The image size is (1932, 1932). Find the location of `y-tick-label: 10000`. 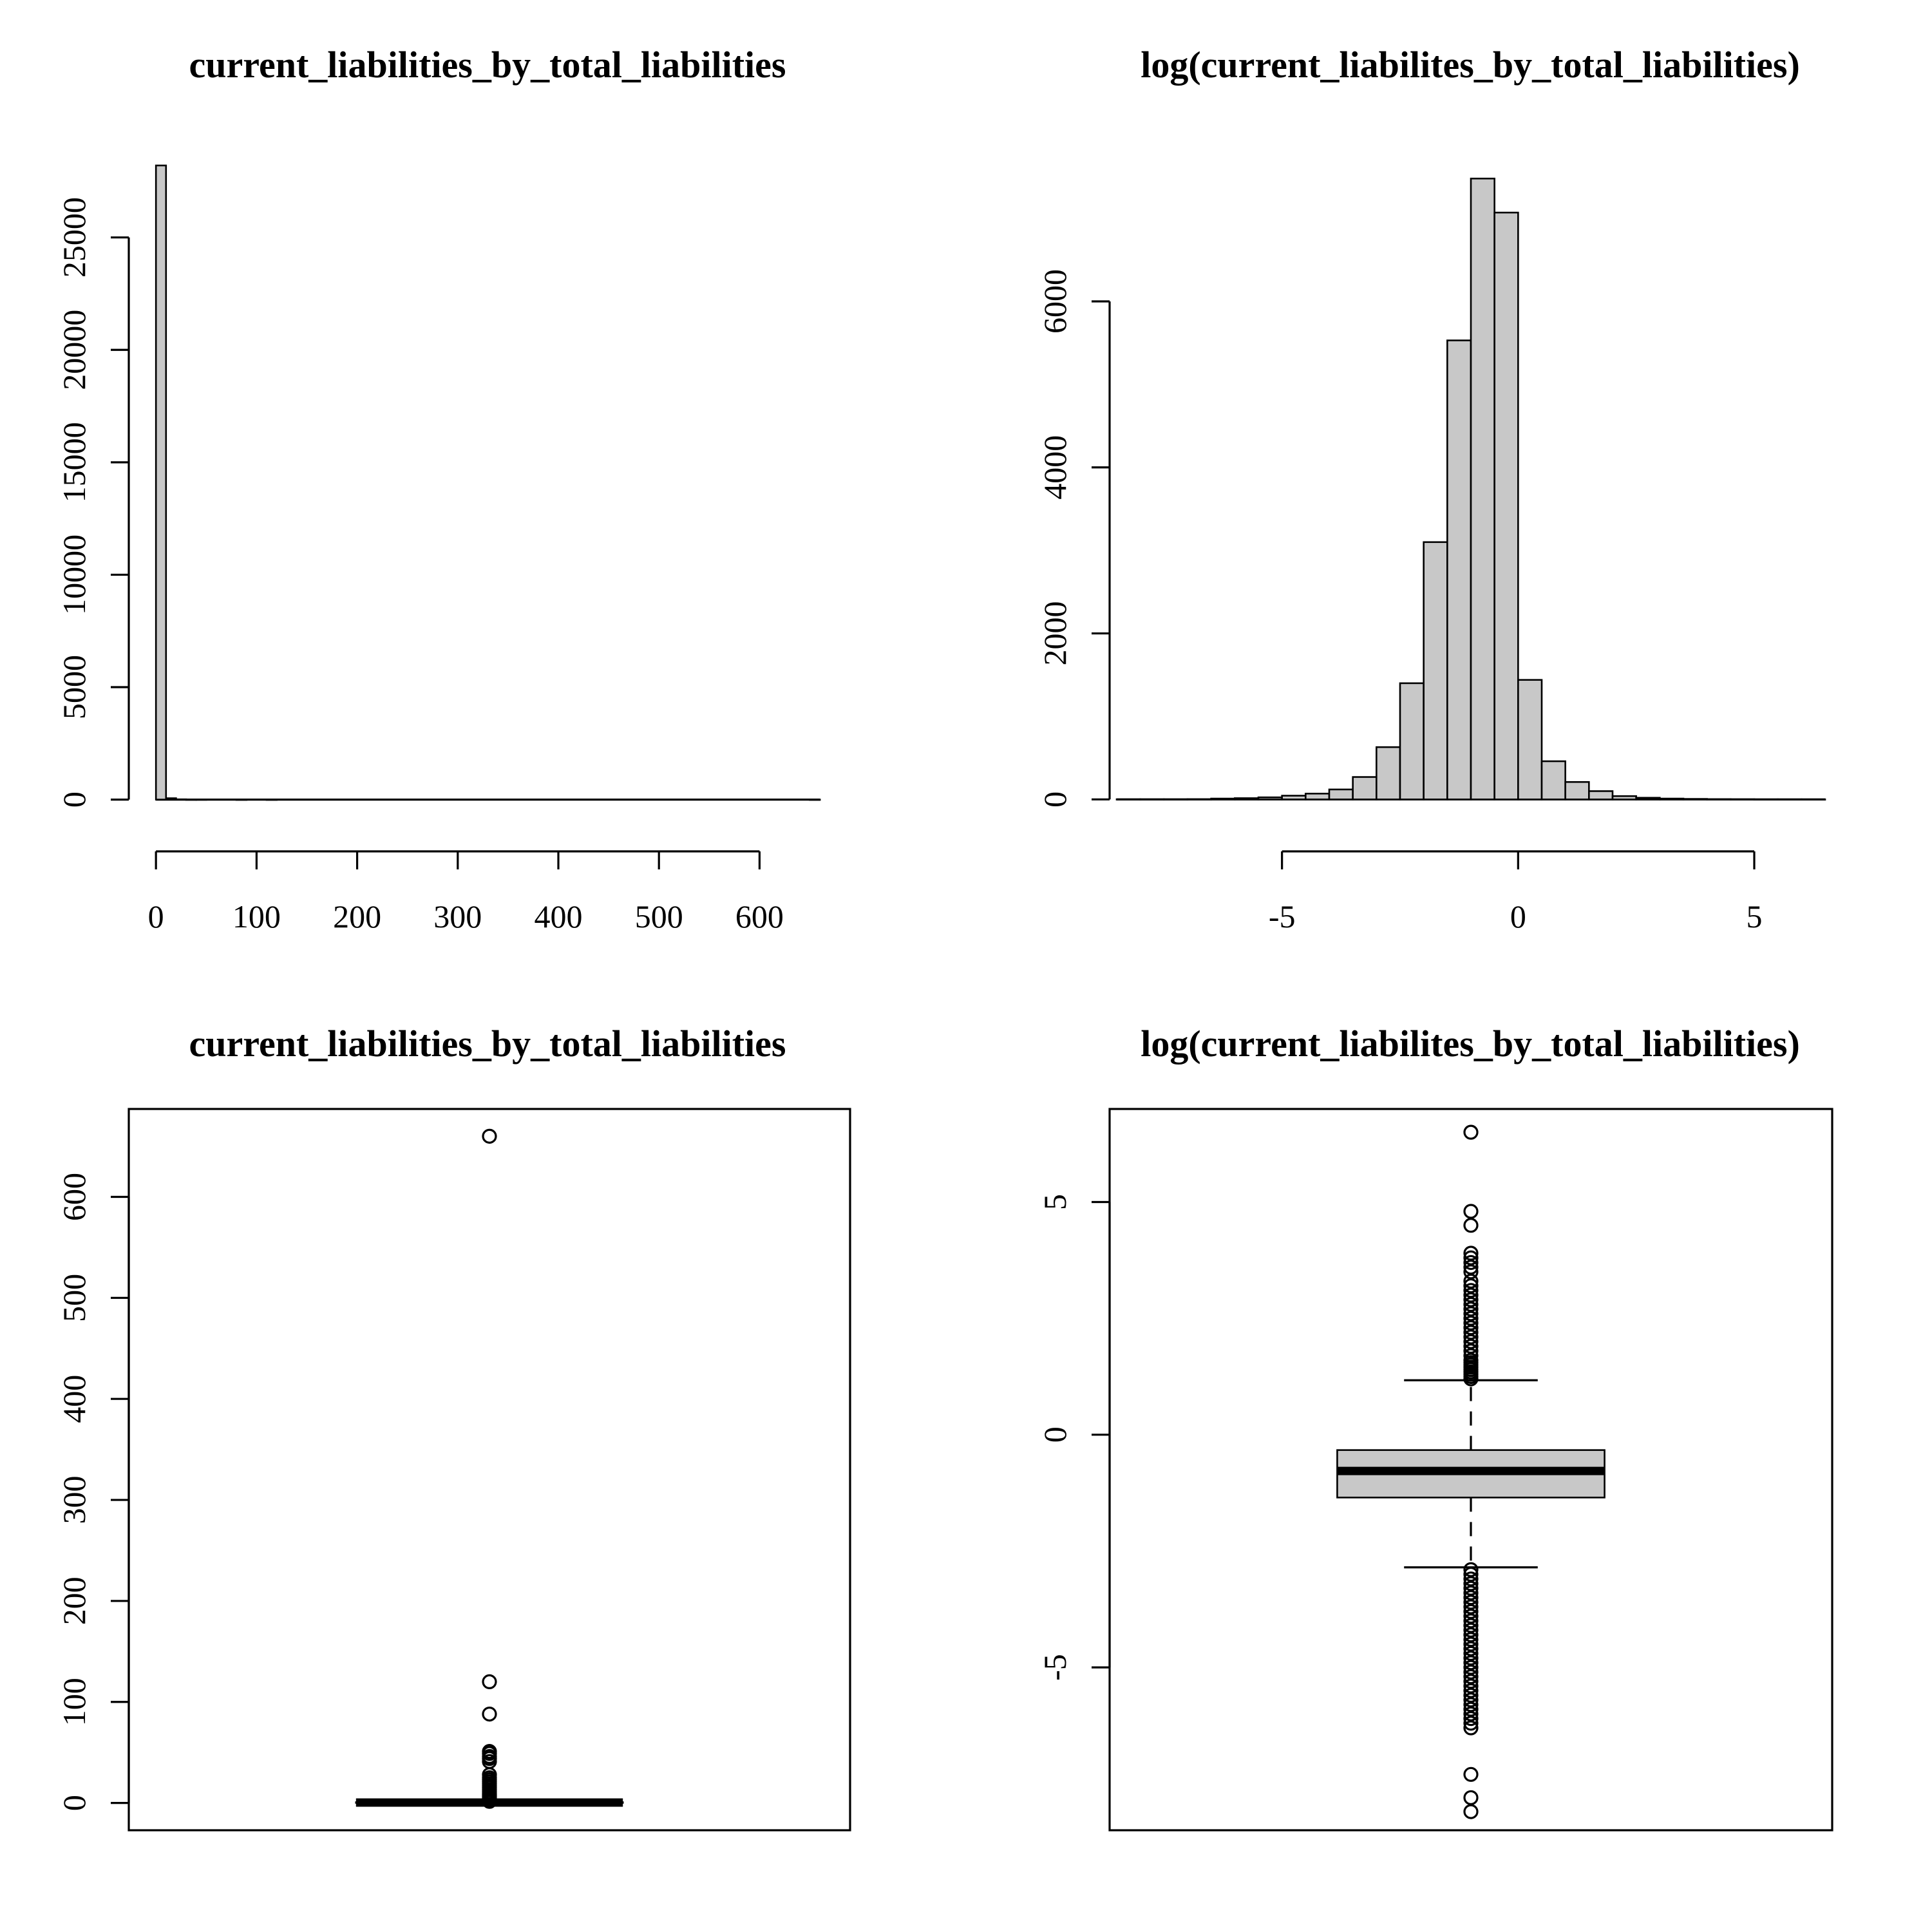

y-tick-label: 10000 is located at coordinates (74, 575).